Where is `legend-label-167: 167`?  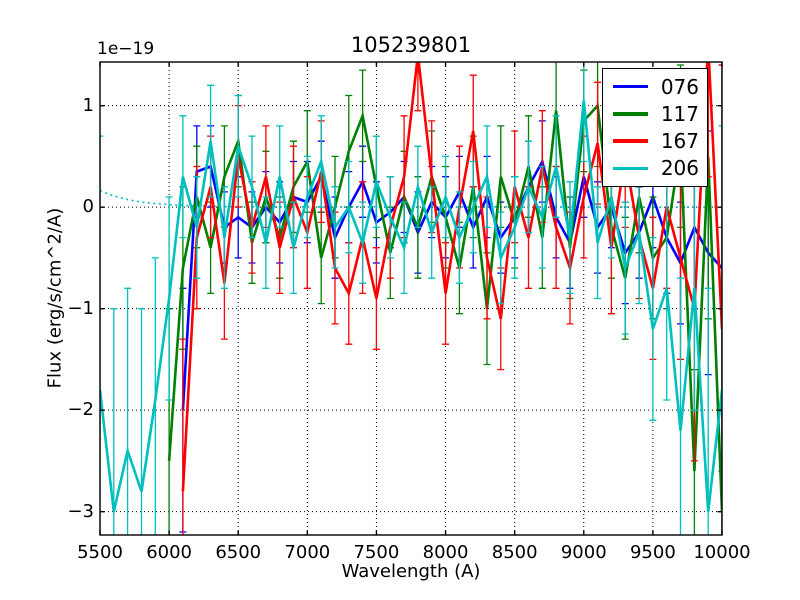
legend-label-167: 167 is located at coordinates (679, 141).